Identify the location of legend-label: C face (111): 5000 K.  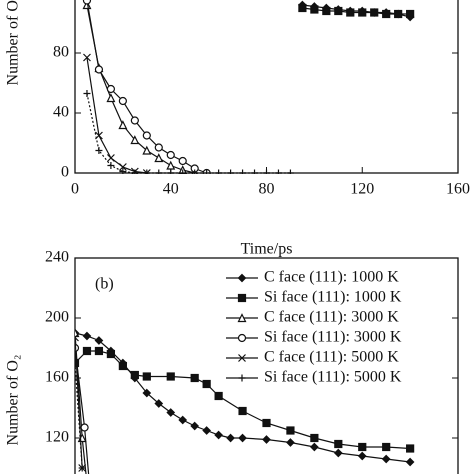
(331, 357).